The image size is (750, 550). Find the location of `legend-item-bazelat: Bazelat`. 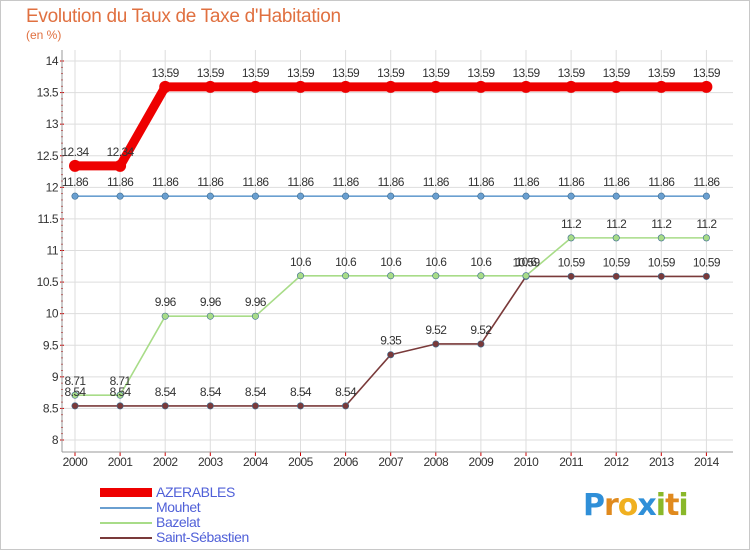

legend-item-bazelat: Bazelat is located at coordinates (220, 522).